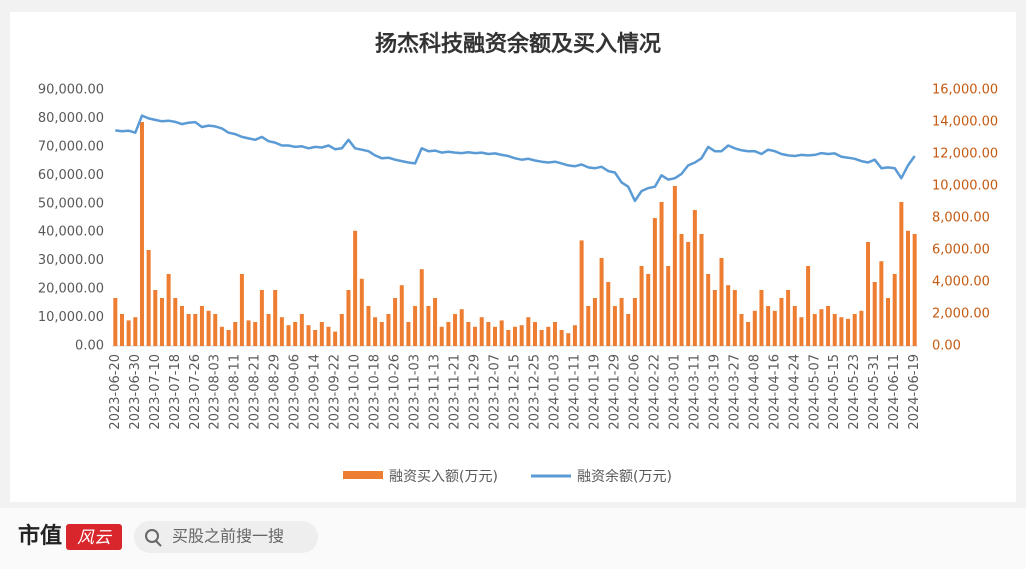 The width and height of the screenshot is (1026, 569). I want to click on x-tick-label: 2024-04-24, so click(794, 392).